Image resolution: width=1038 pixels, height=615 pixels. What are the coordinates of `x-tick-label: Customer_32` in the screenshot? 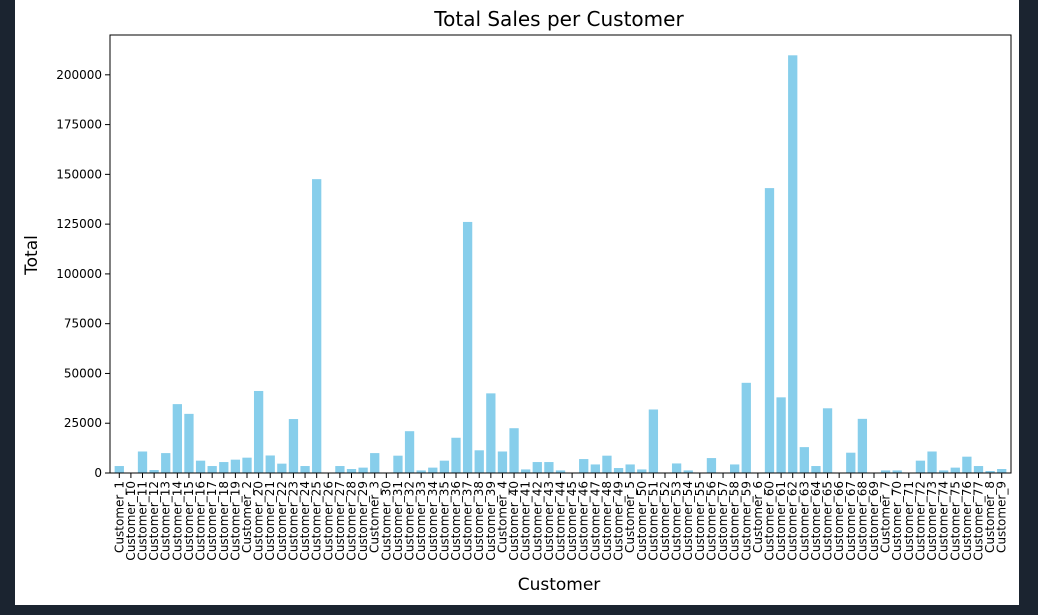 It's located at (410, 521).